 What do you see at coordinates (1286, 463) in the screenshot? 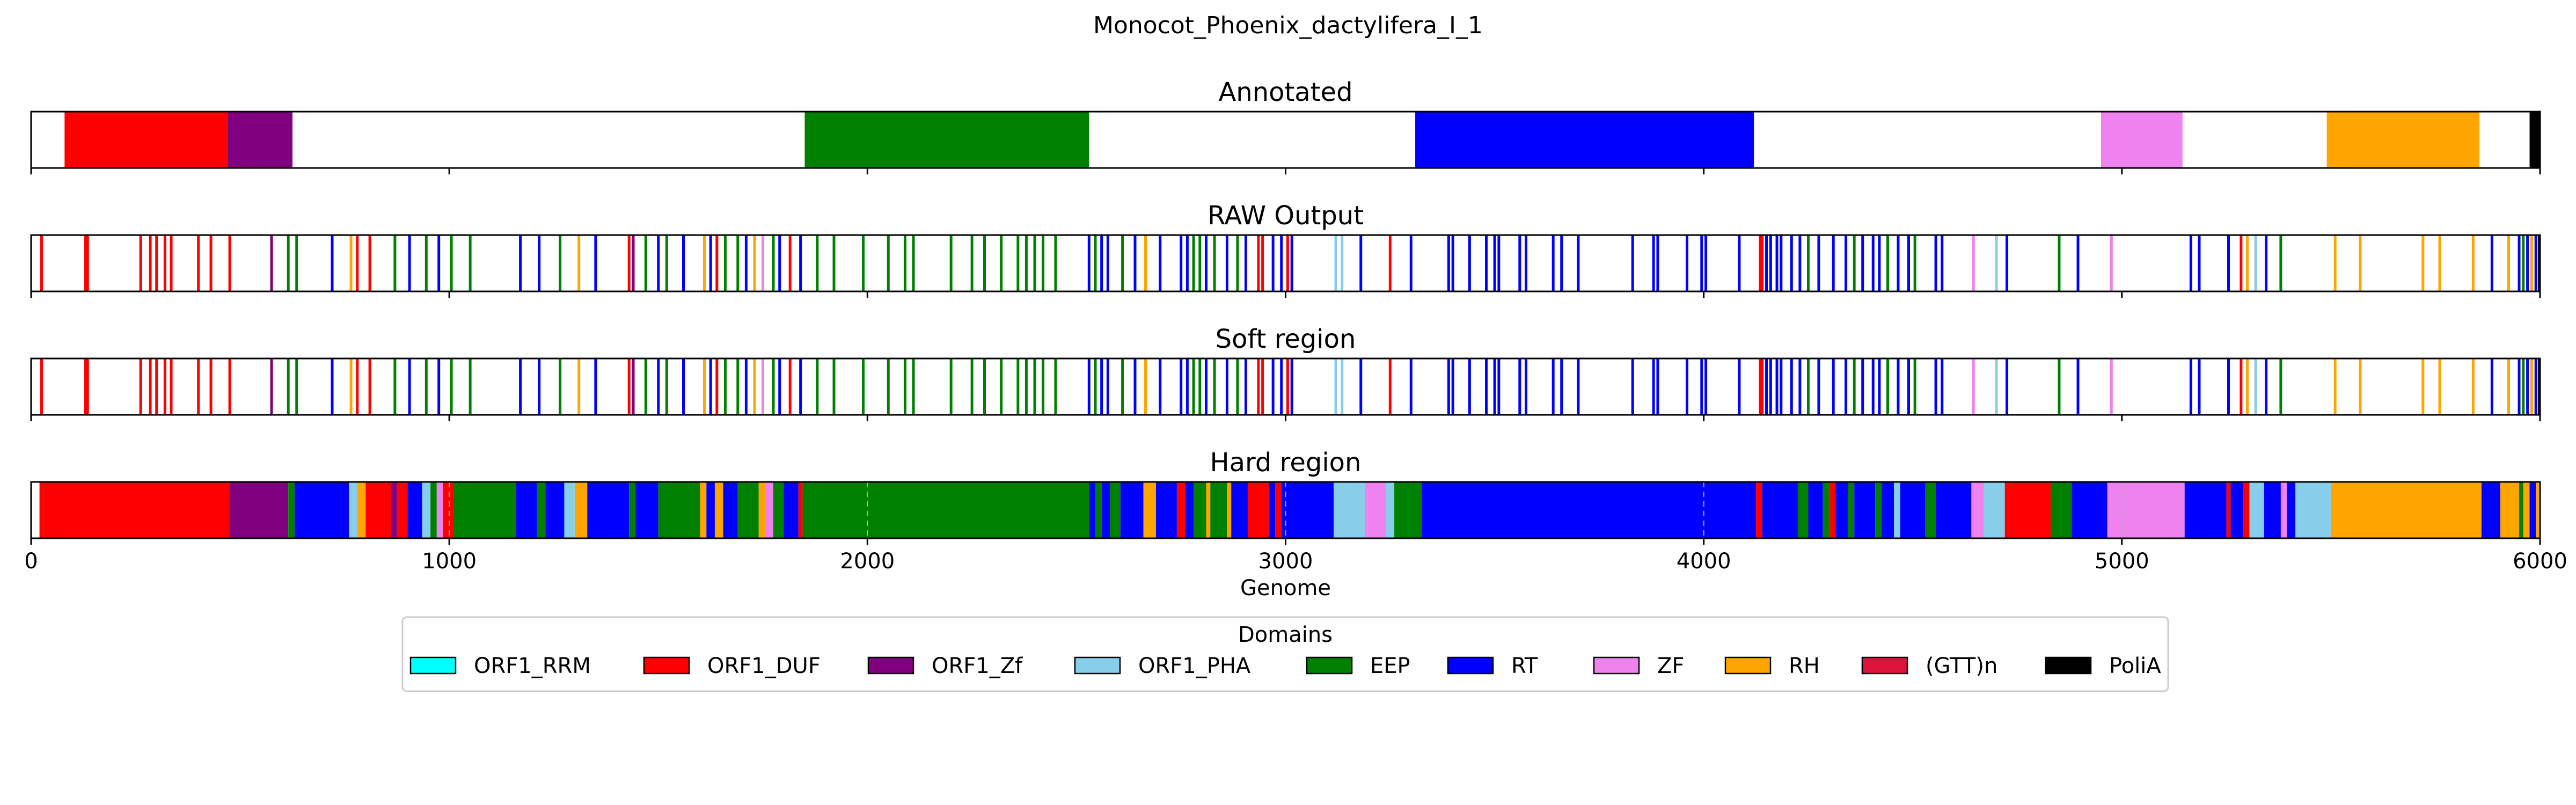
I see `panel-title: Hard region` at bounding box center [1286, 463].